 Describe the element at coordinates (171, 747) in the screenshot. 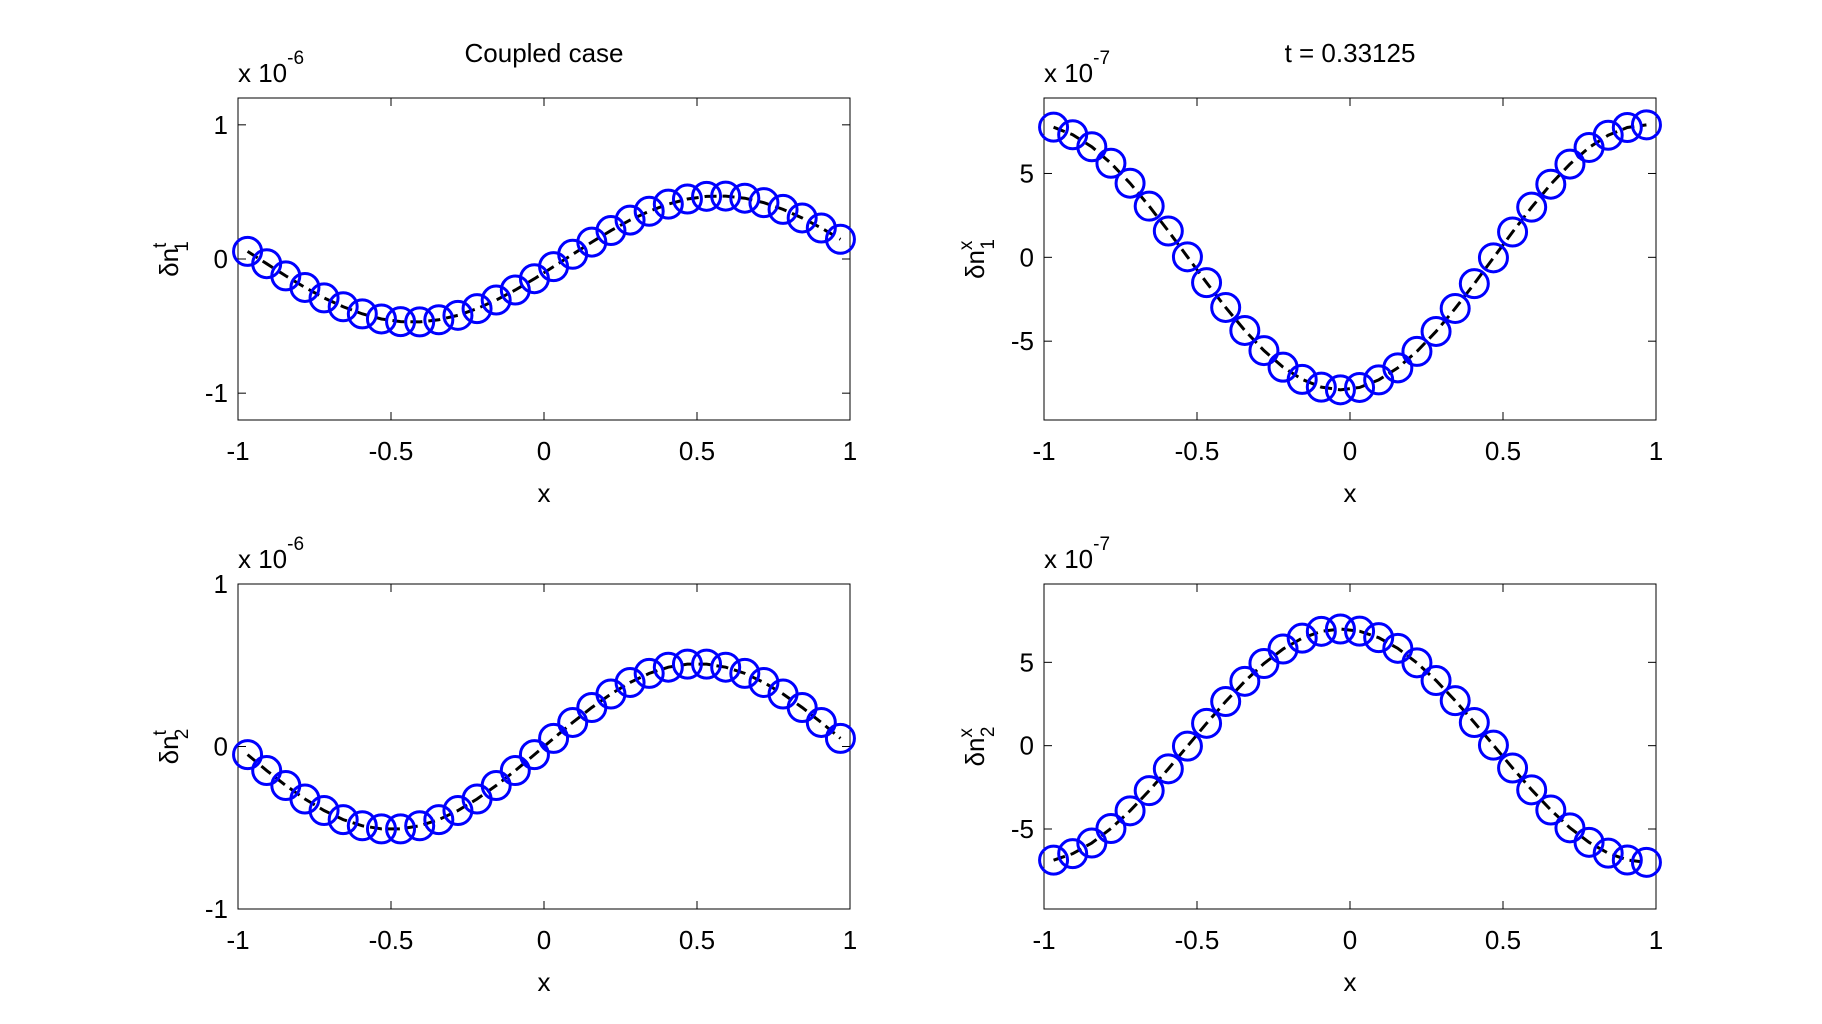

I see `y-axis-label: δnt2` at that location.